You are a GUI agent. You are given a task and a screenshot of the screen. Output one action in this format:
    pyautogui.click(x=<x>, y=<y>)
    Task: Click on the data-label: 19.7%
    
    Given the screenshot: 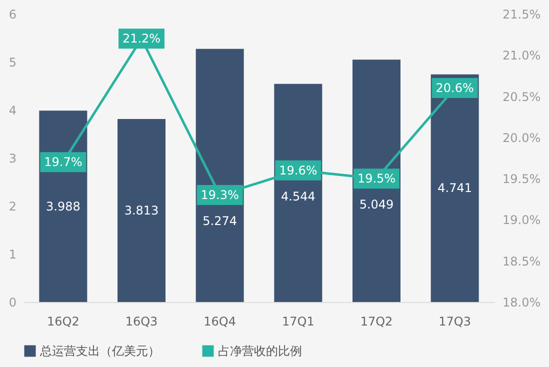 What is the action you would take?
    pyautogui.click(x=63, y=162)
    